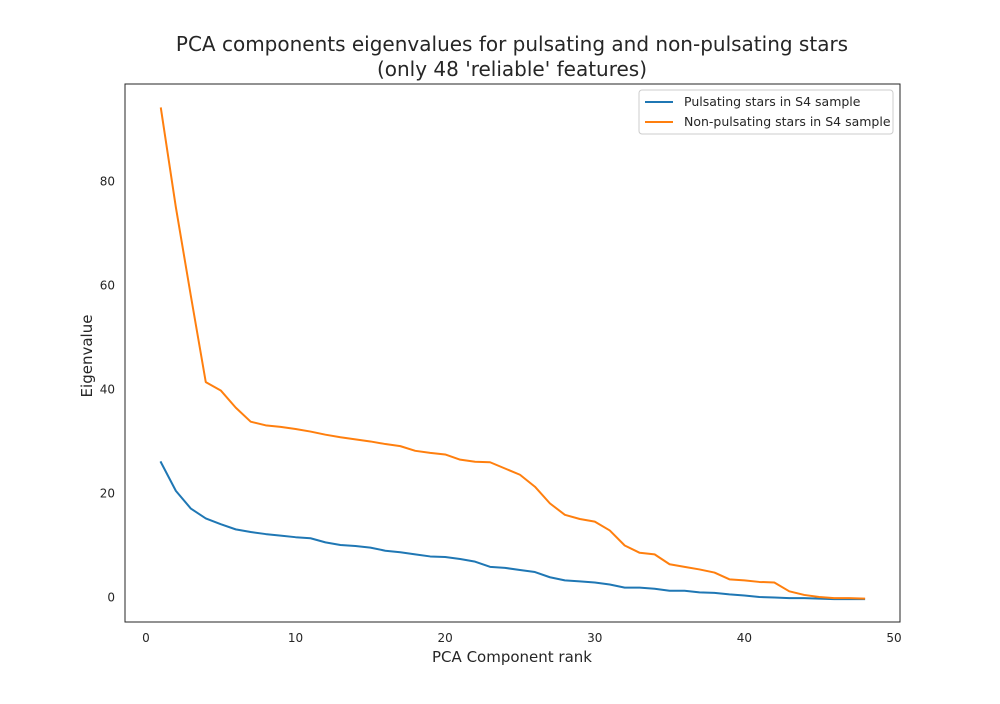 Image resolution: width=1000 pixels, height=704 pixels. I want to click on series-line-pulsating, so click(512, 530).